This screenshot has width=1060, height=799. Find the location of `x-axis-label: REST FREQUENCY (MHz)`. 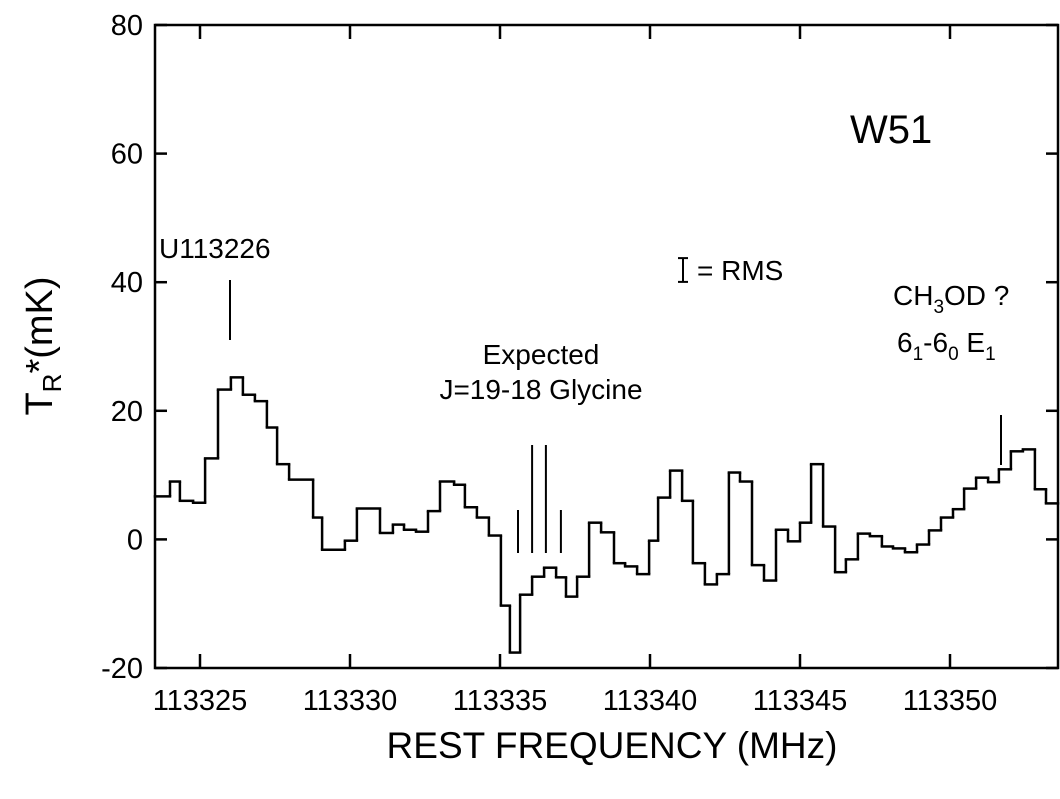

x-axis-label: REST FREQUENCY (MHz) is located at coordinates (612, 745).